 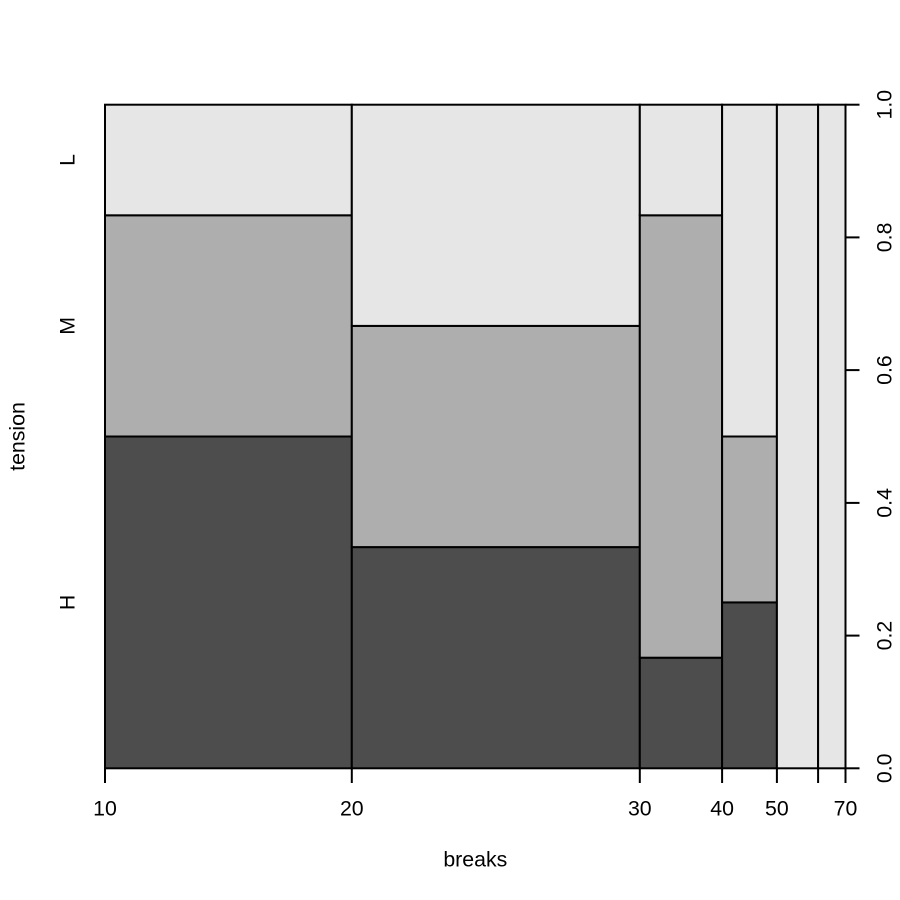 What do you see at coordinates (352, 809) in the screenshot?
I see `svg-text: 20` at bounding box center [352, 809].